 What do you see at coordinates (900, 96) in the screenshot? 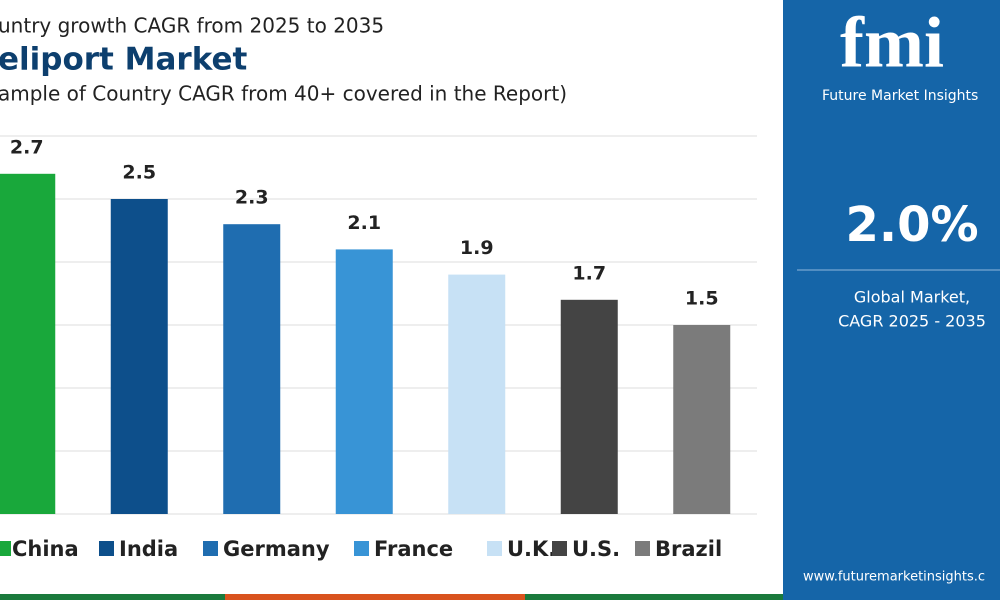
I see `brand-name: Future Market Insights` at bounding box center [900, 96].